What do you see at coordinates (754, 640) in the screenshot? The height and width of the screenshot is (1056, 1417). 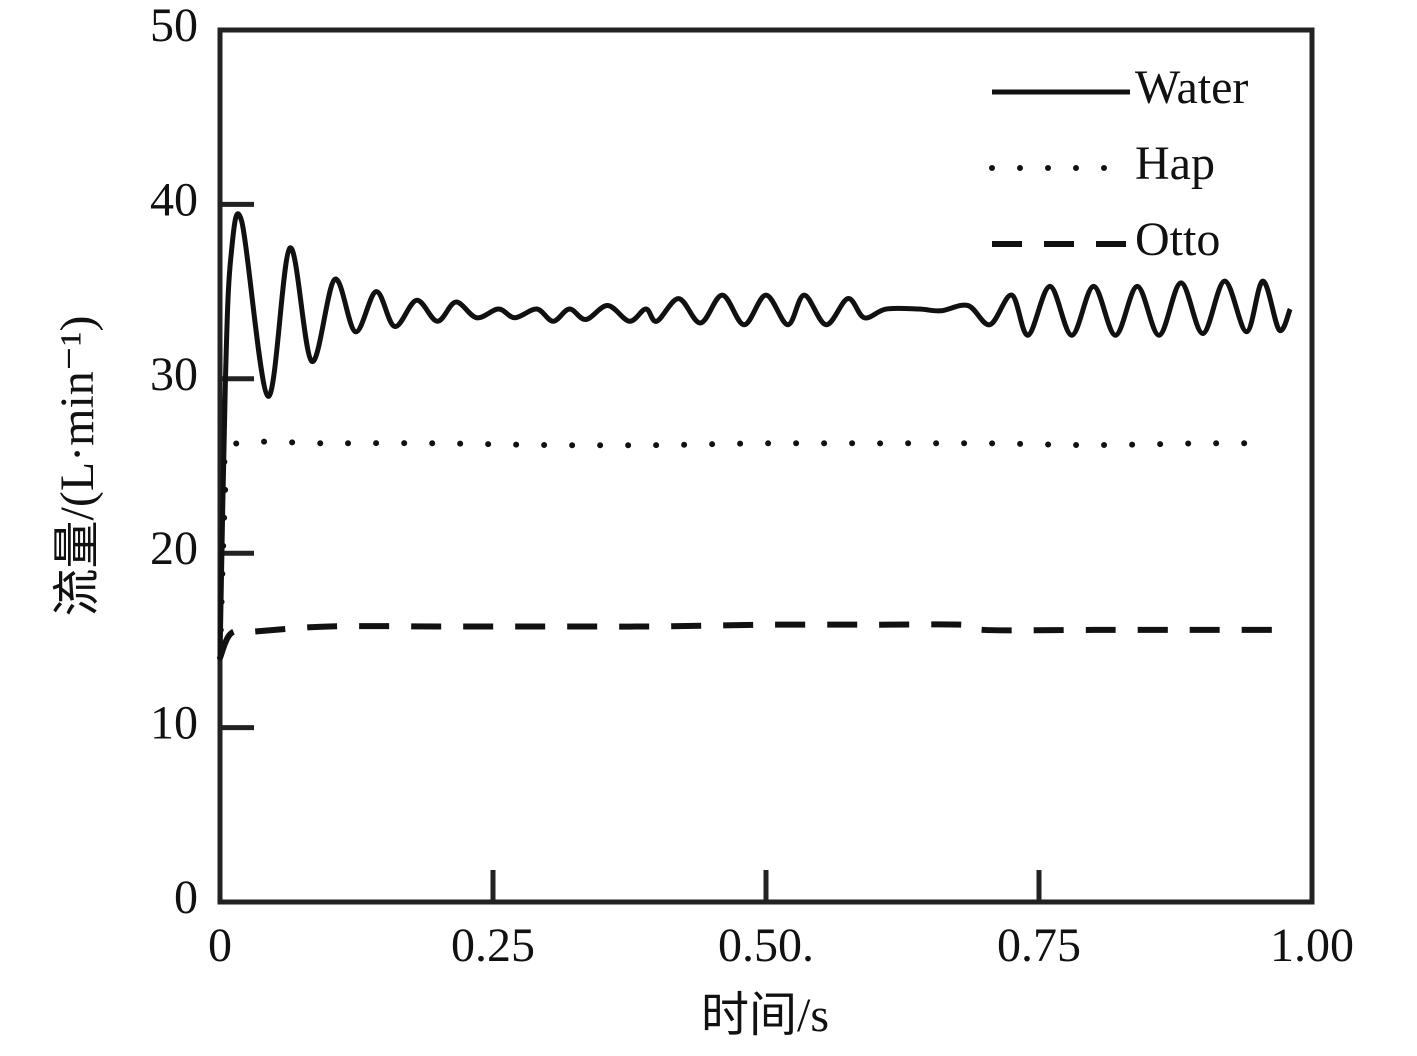 I see `series-line` at bounding box center [754, 640].